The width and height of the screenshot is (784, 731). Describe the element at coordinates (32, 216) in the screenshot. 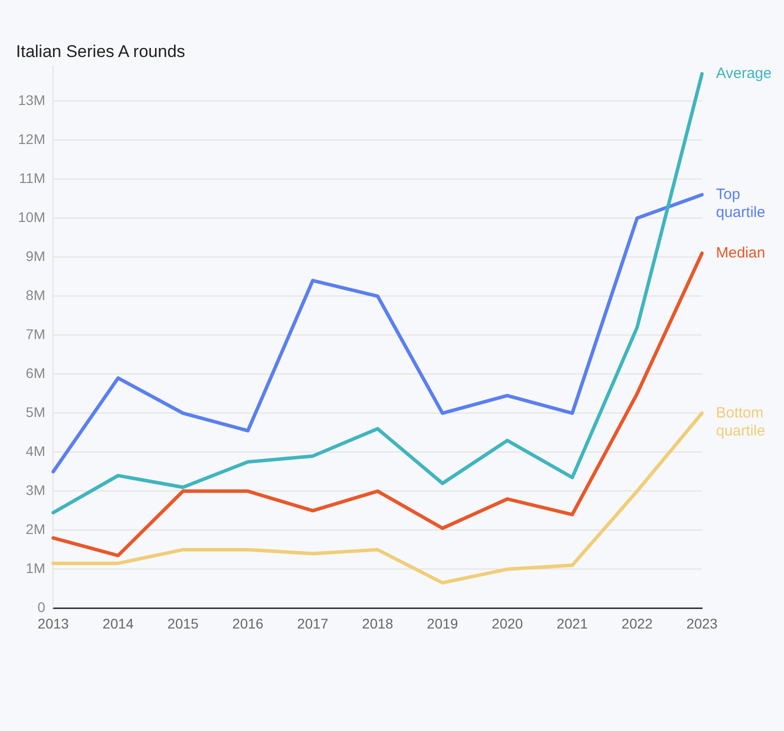

I see `y-tick-label: 10M` at that location.